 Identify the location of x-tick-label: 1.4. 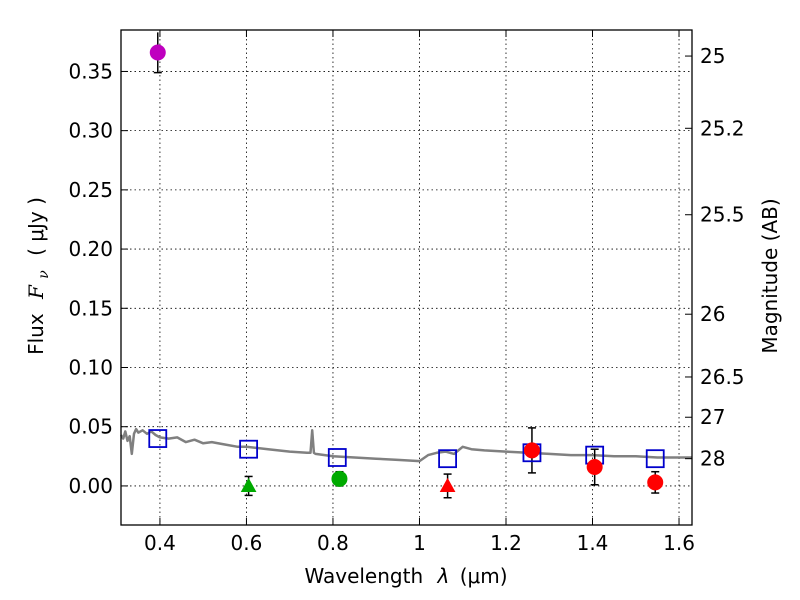
(593, 543).